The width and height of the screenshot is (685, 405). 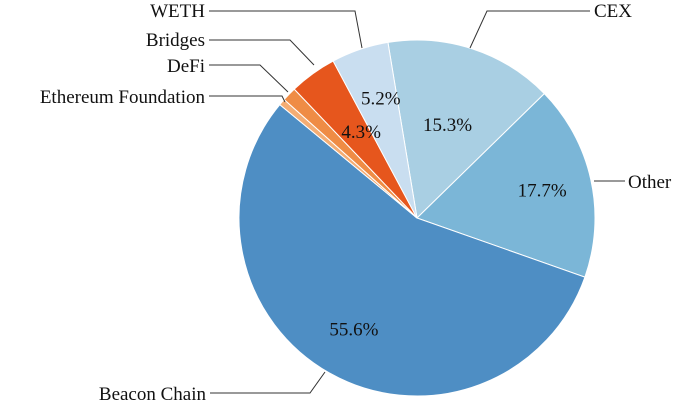 I want to click on slice-label-beacon-chain: Beacon Chain, so click(x=153, y=394).